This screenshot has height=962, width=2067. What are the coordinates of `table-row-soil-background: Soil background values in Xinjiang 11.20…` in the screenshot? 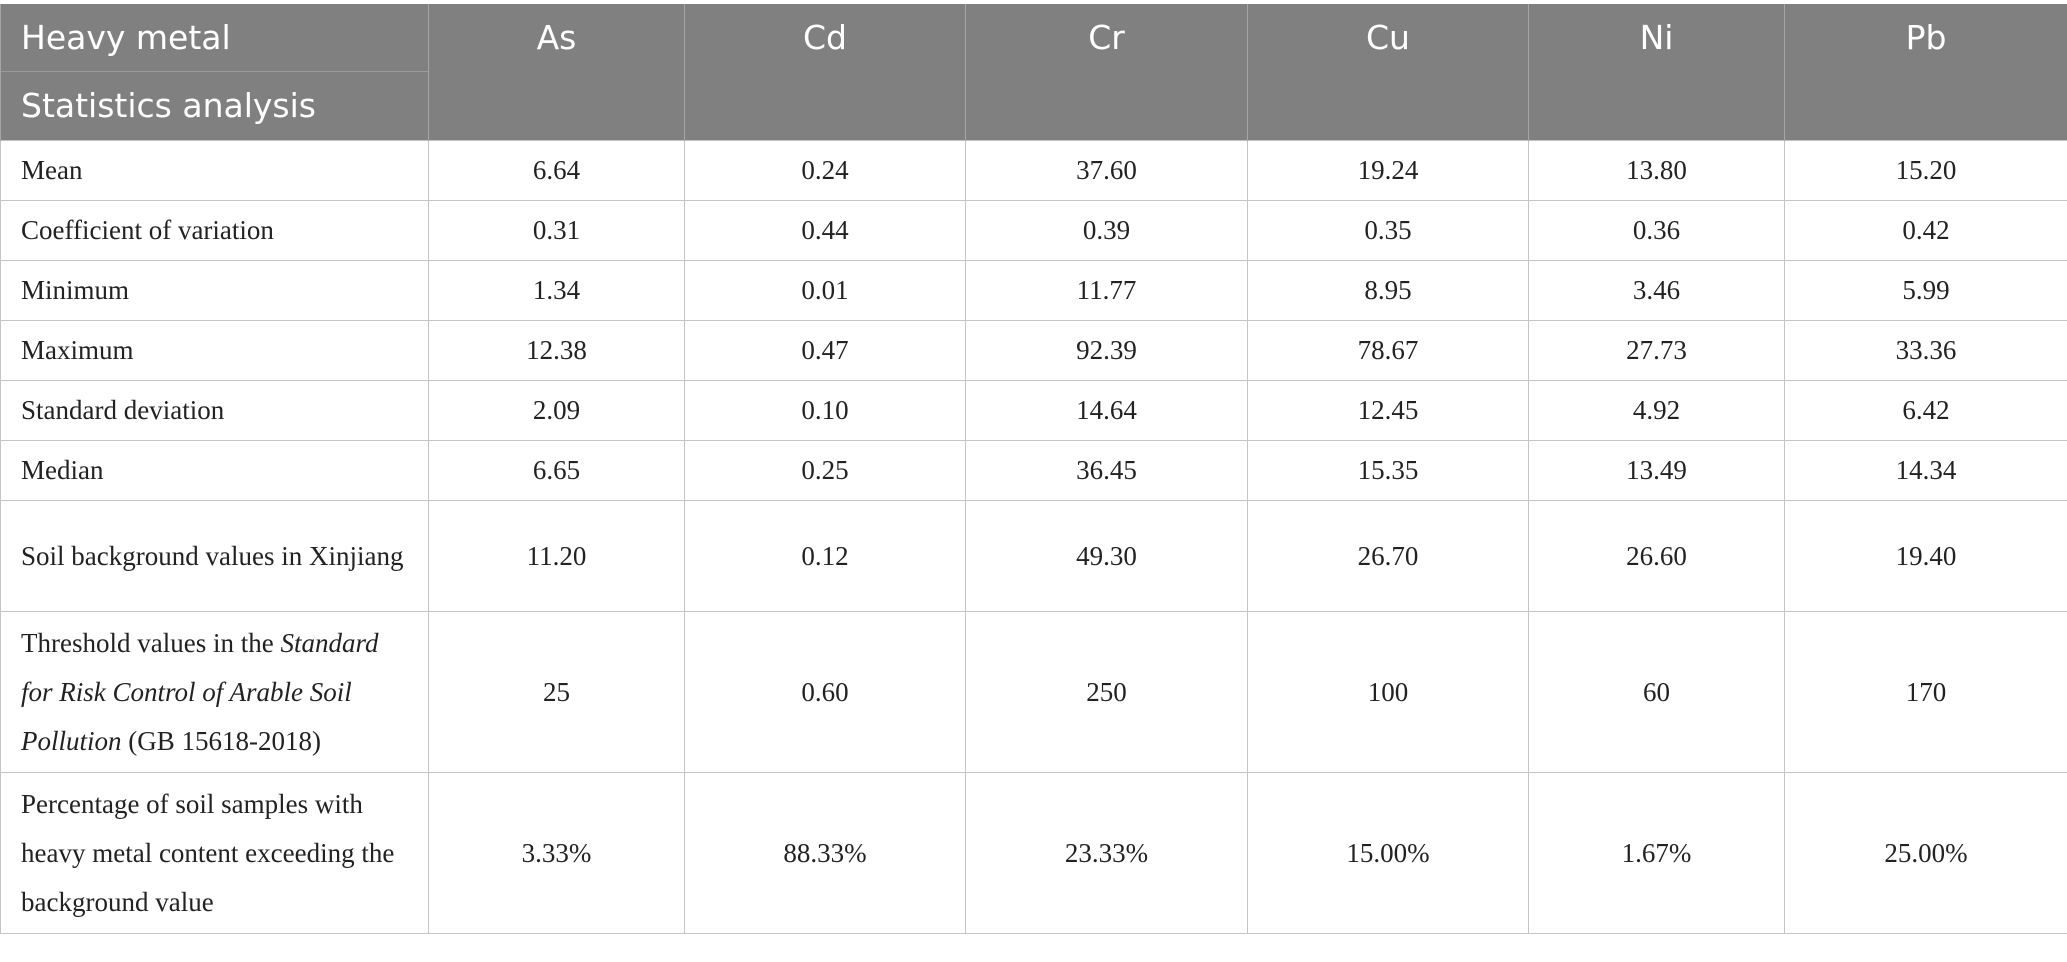 It's located at (1033, 556).